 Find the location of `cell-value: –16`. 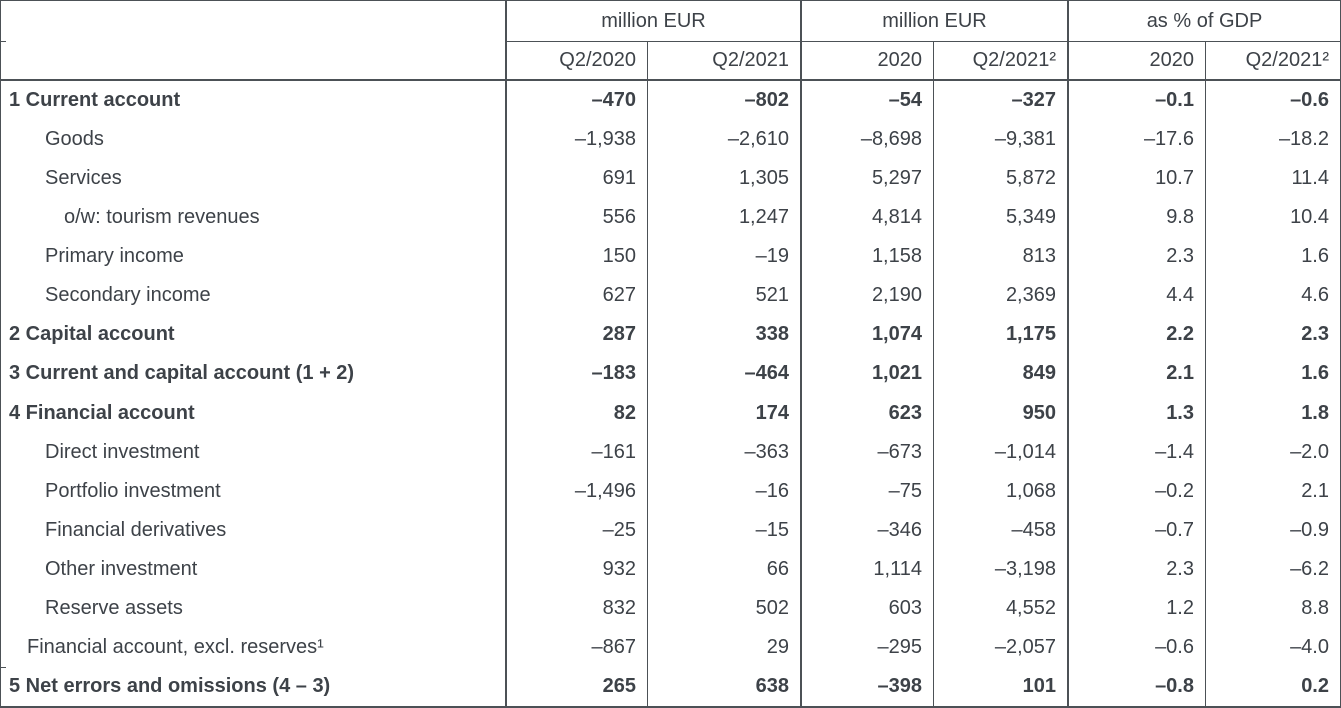

cell-value: –16 is located at coordinates (723, 491).